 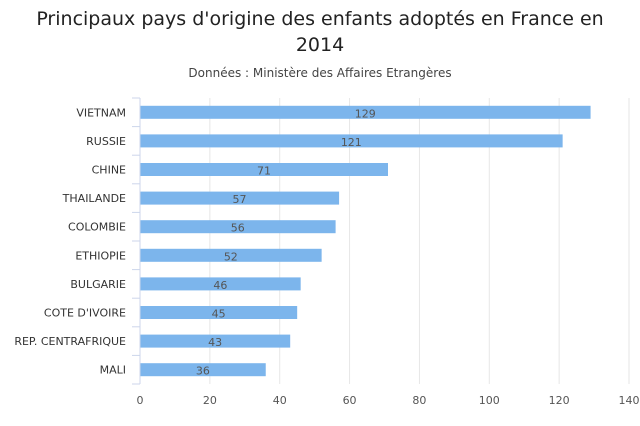 What do you see at coordinates (109, 170) in the screenshot?
I see `category-label-2: CHINE` at bounding box center [109, 170].